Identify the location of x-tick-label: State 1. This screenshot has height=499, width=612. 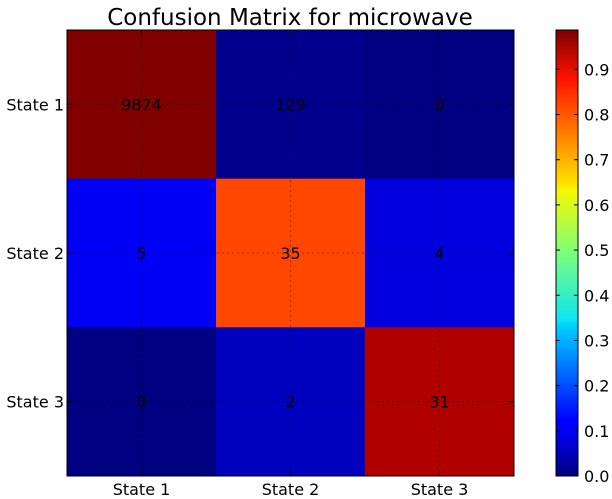
(142, 489).